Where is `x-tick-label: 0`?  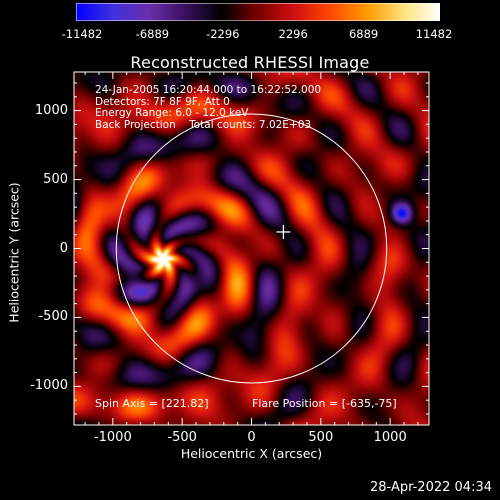
x-tick-label: 0 is located at coordinates (251, 437).